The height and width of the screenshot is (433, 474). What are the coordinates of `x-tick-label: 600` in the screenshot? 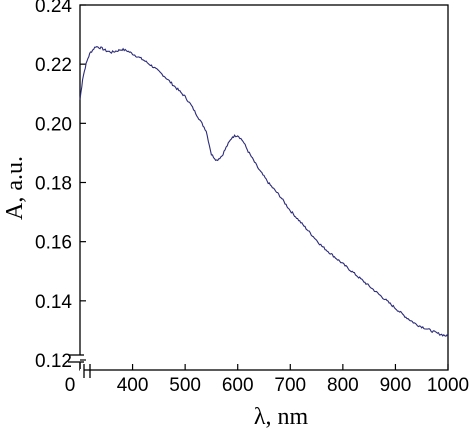 It's located at (238, 385).